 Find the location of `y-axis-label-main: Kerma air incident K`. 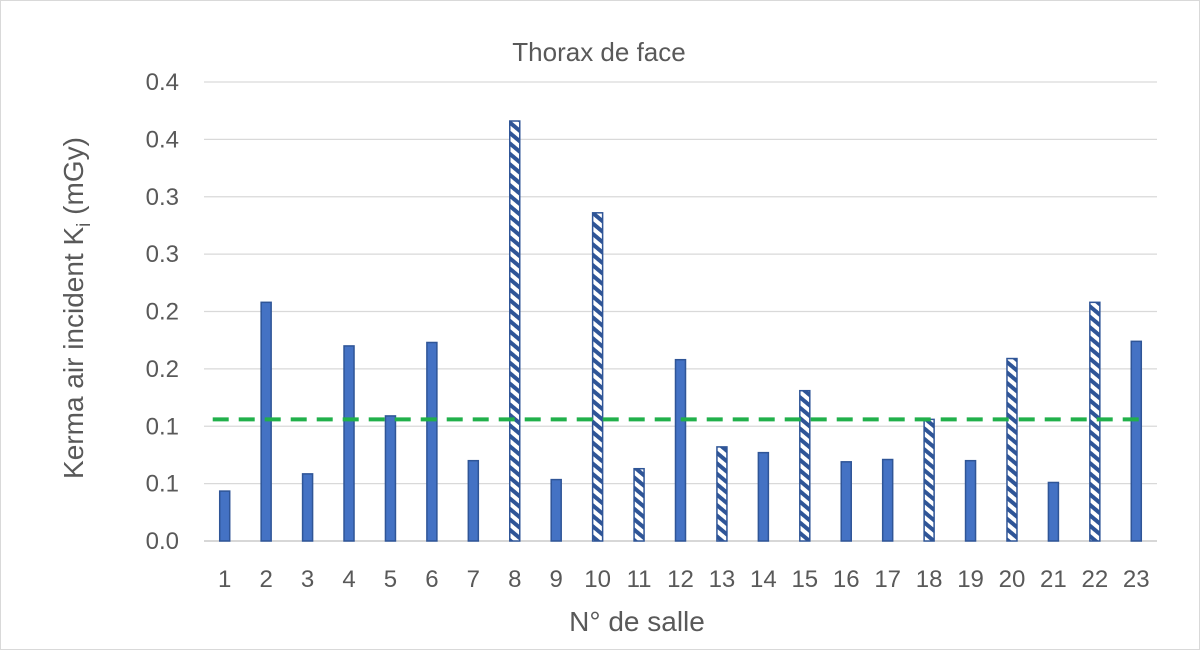

y-axis-label-main: Kerma air incident K is located at coordinates (73, 353).